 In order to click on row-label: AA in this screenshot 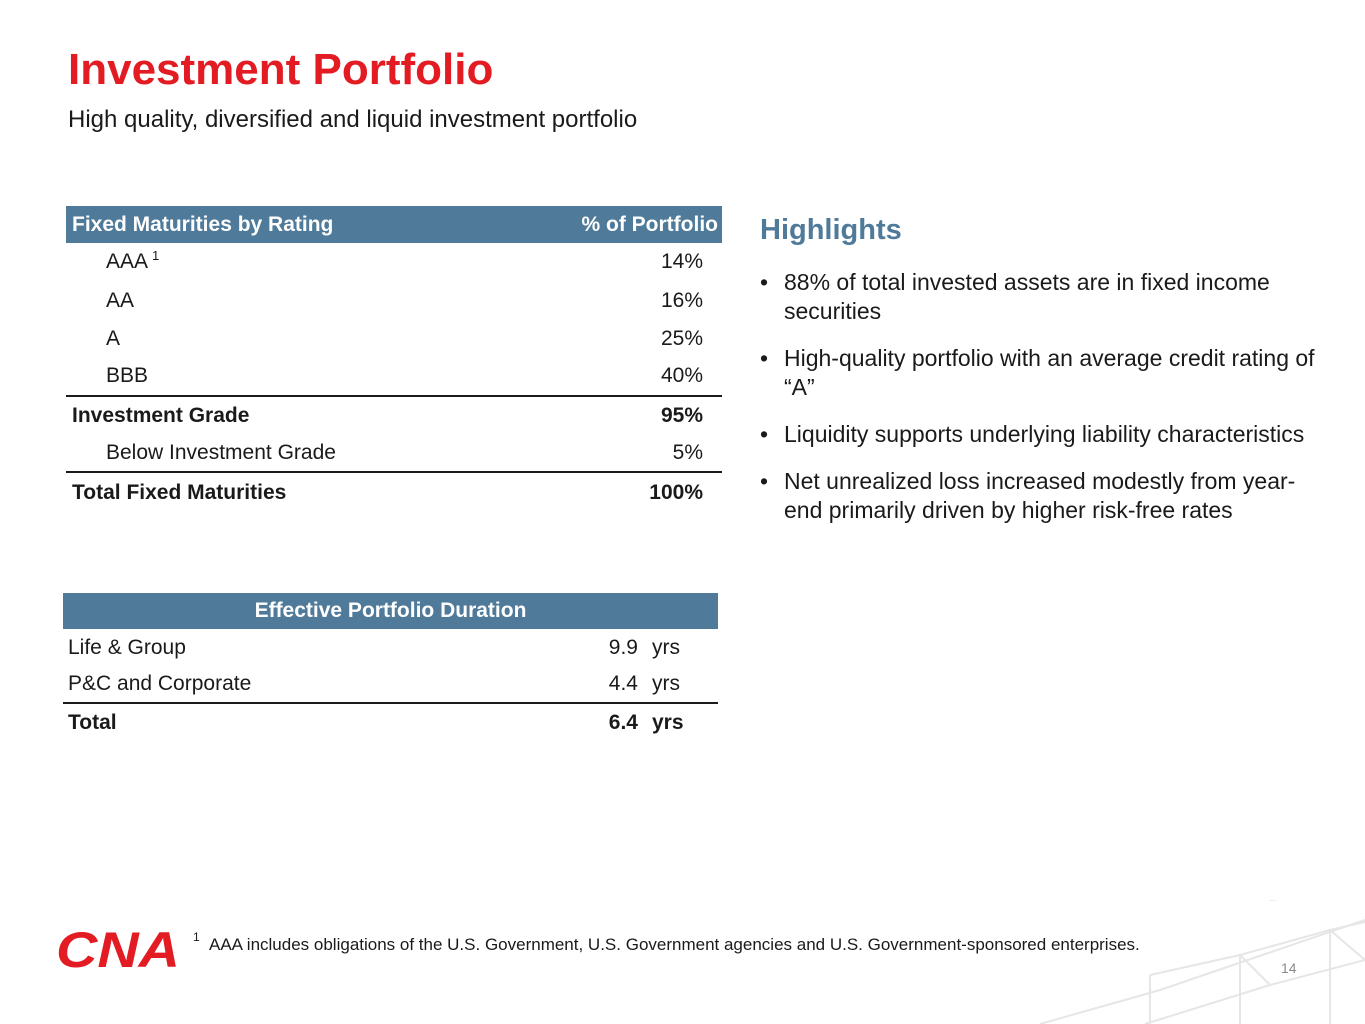, I will do `click(120, 300)`.